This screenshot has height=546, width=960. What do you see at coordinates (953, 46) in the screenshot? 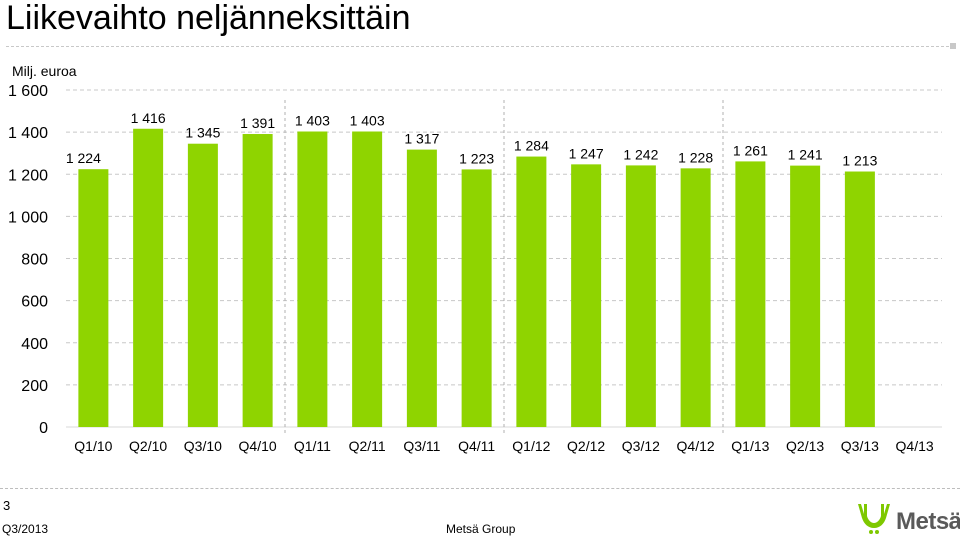
I see `title-divider-marker` at bounding box center [953, 46].